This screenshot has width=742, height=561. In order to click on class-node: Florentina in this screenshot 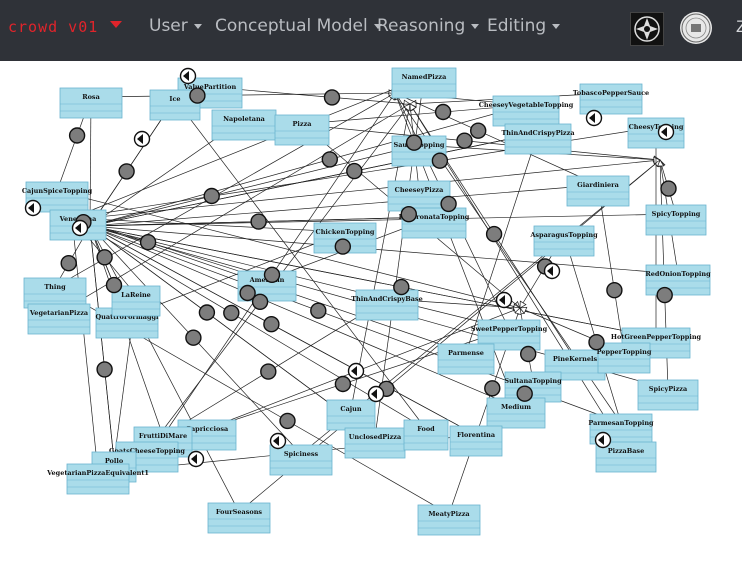, I will do `click(476, 441)`.